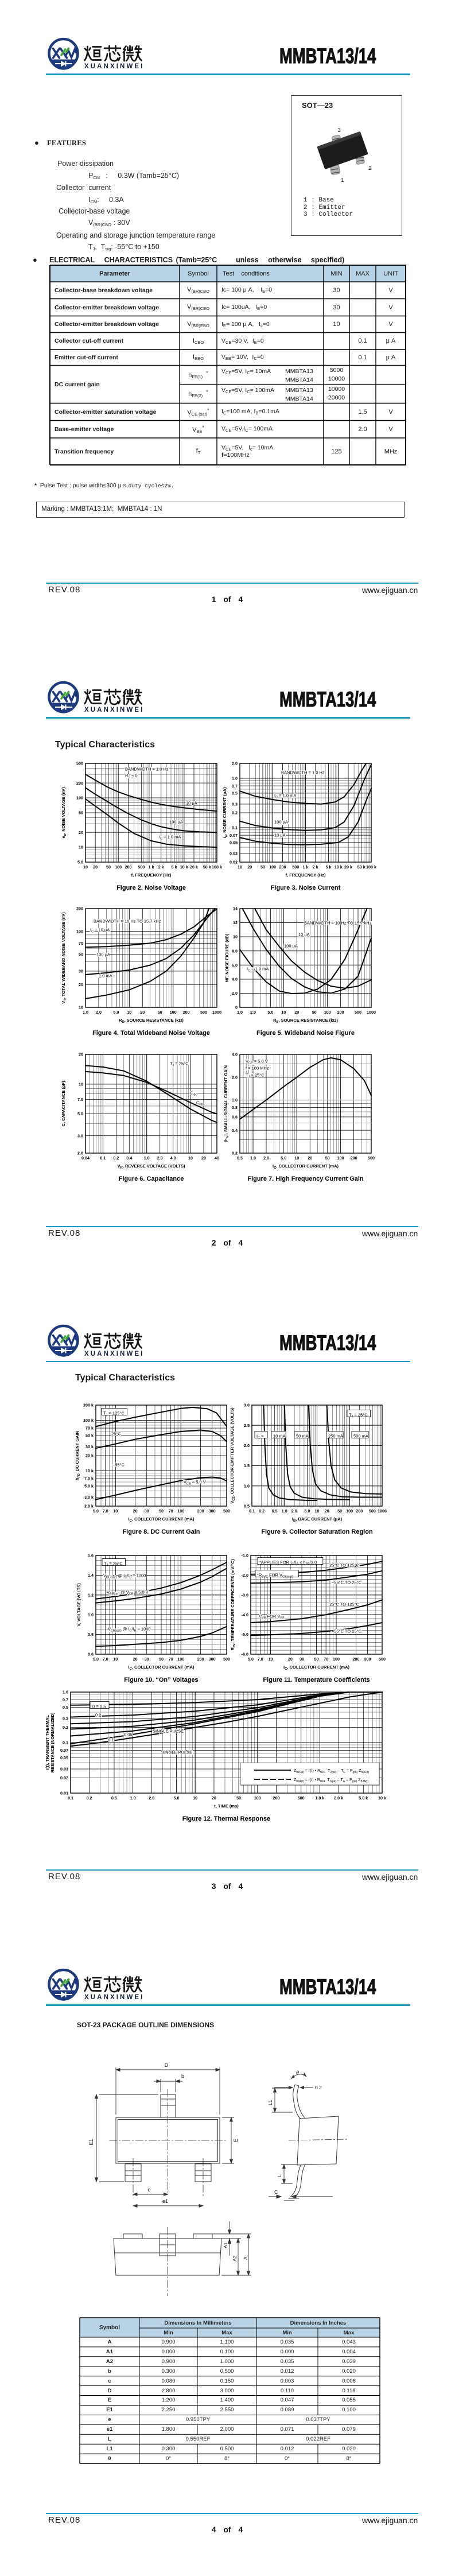  Describe the element at coordinates (347, 1582) in the screenshot. I see `svg-text: –55°C TO 25°C` at that location.